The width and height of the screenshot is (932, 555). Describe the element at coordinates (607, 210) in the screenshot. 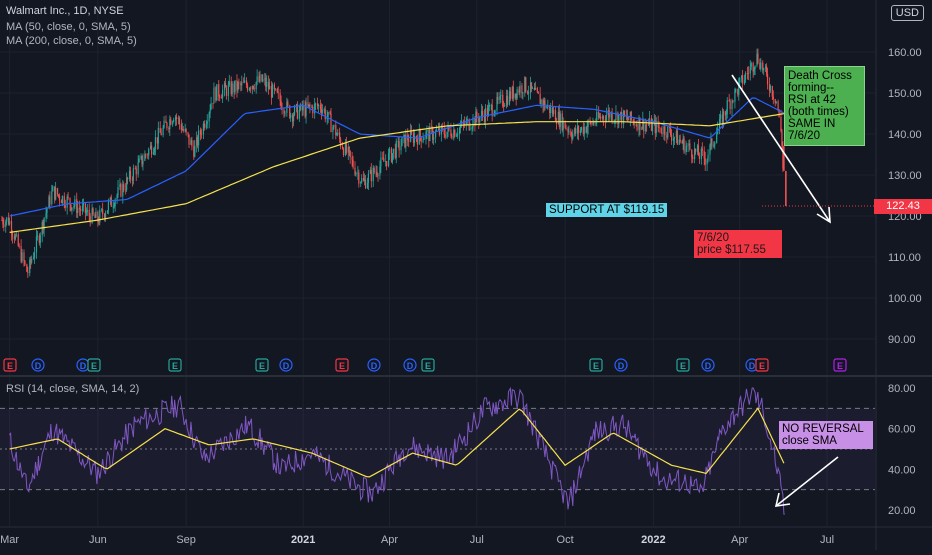

I see `support-annotation: SUPPORT AT $119.15` at that location.